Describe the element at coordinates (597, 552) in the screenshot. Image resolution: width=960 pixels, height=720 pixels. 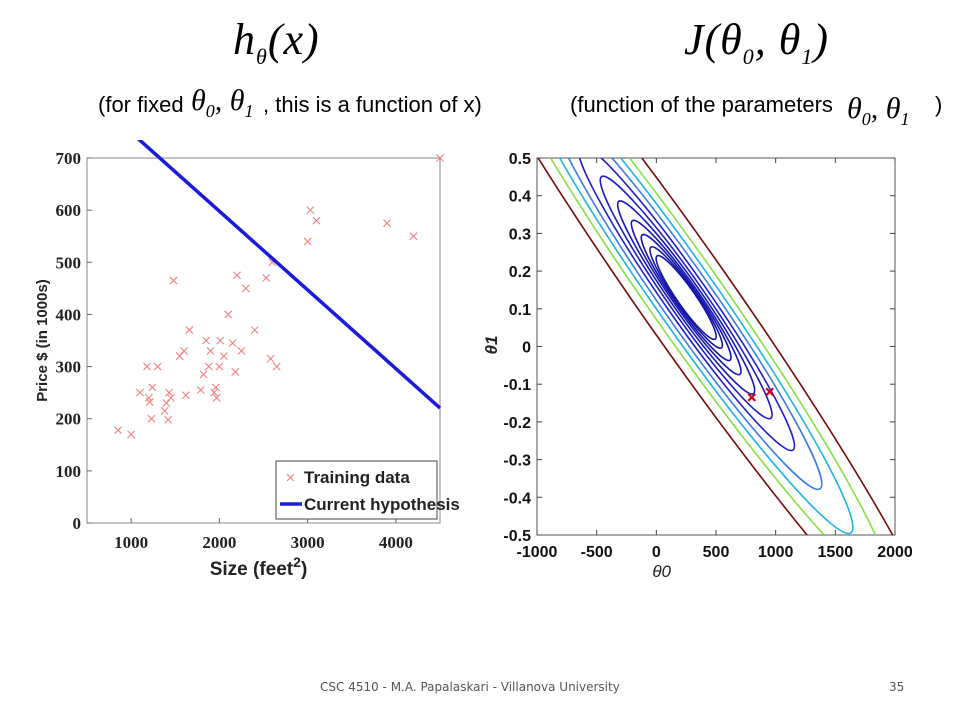
I see `x-tick-label: -500` at that location.